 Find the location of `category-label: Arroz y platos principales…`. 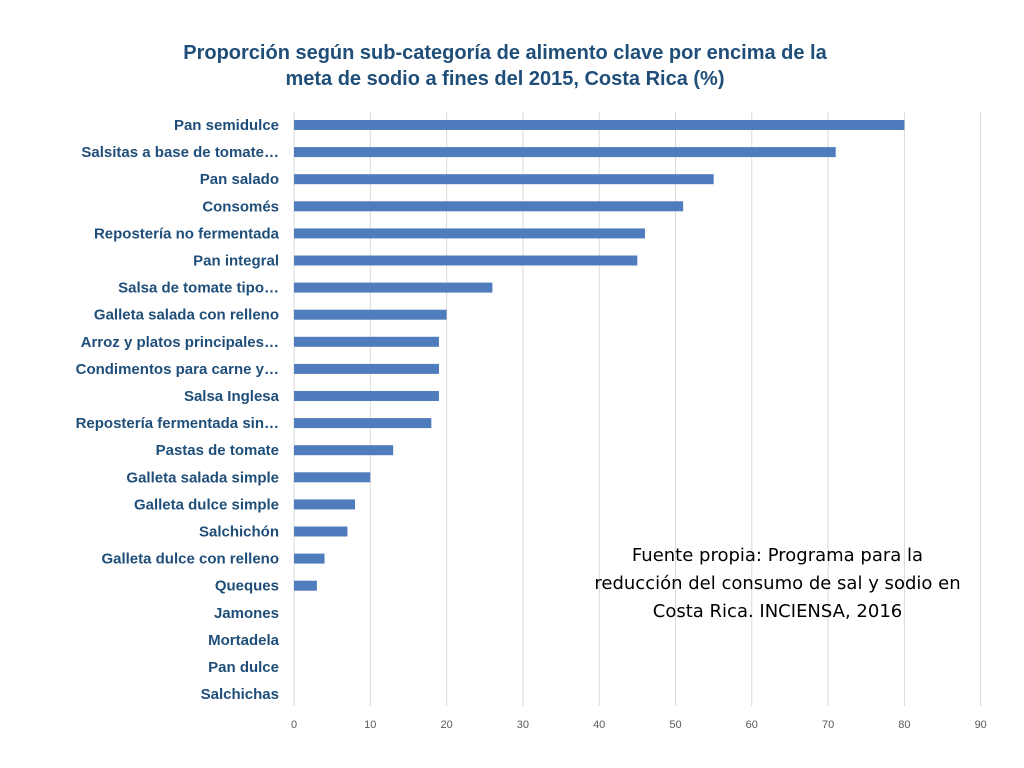

category-label: Arroz y platos principales… is located at coordinates (180, 342).